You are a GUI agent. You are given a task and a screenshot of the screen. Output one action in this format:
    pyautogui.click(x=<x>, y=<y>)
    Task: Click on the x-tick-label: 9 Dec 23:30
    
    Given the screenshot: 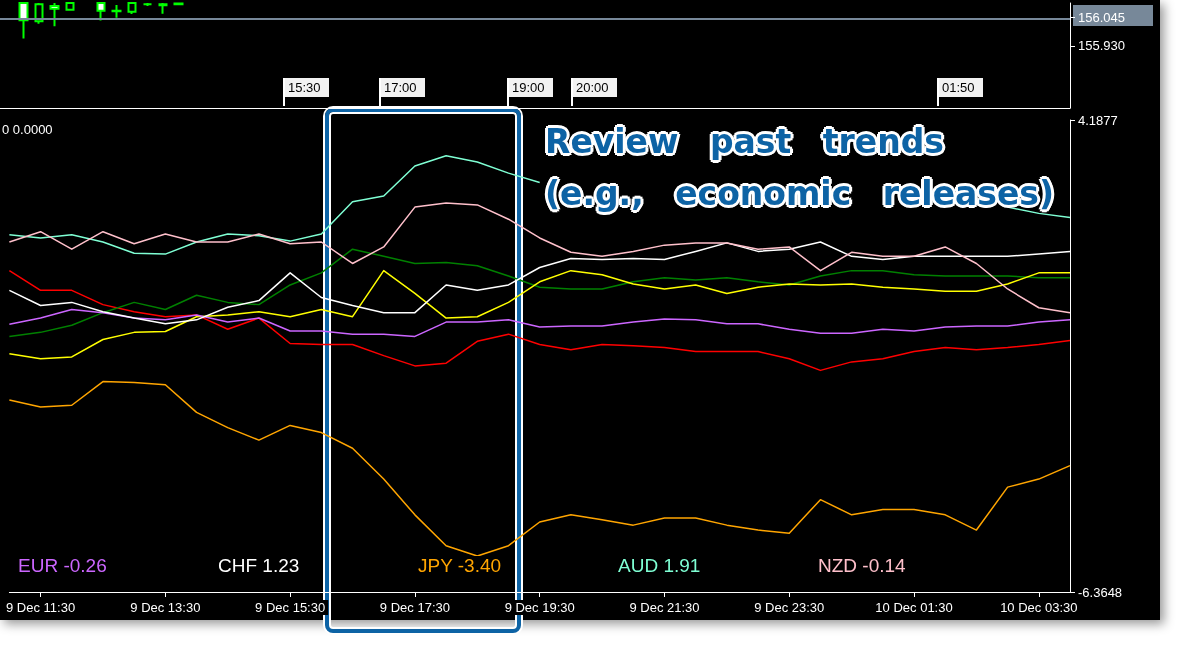 What is the action you would take?
    pyautogui.click(x=789, y=607)
    